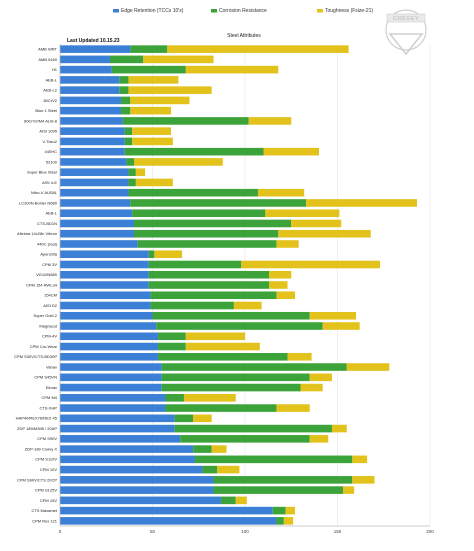  Describe the element at coordinates (244, 36) in the screenshot. I see `chart-title: Steel Attributes` at that location.